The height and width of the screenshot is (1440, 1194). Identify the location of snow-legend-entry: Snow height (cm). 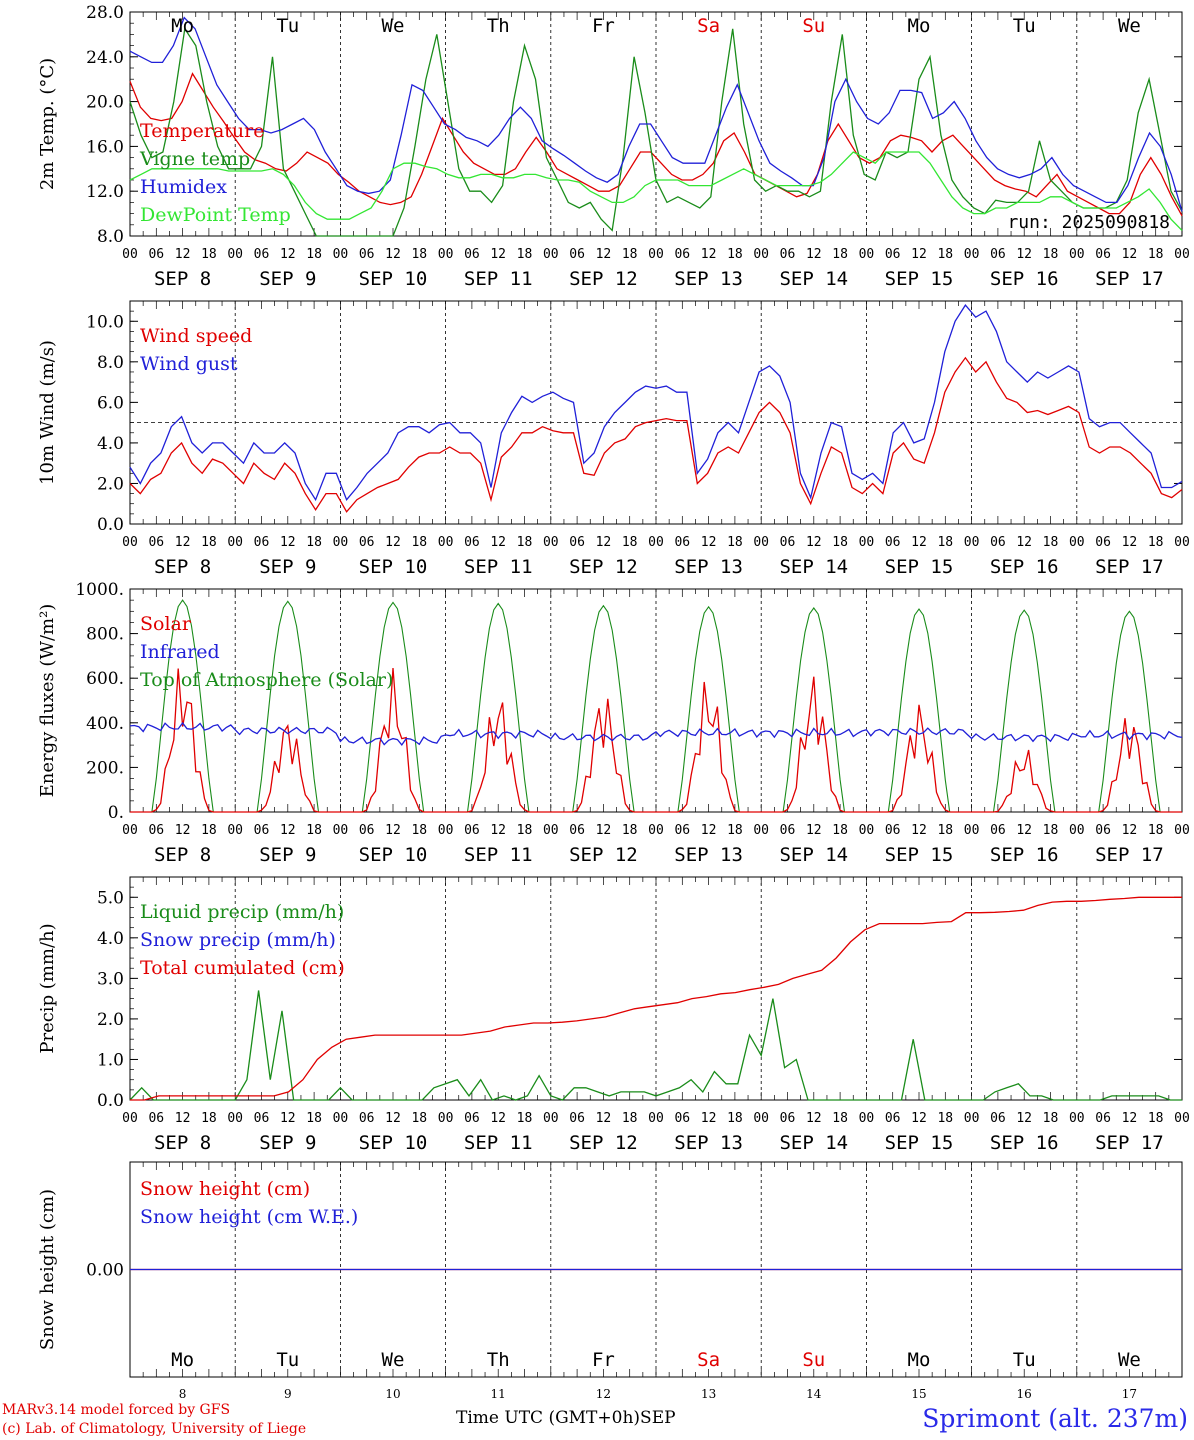
(225, 1189).